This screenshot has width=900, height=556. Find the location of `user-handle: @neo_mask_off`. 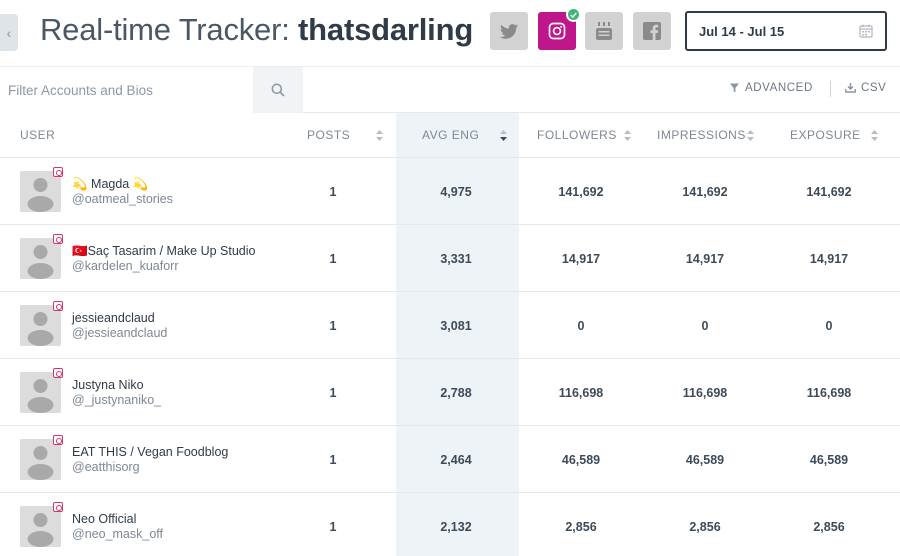

user-handle: @neo_mask_off is located at coordinates (117, 534).